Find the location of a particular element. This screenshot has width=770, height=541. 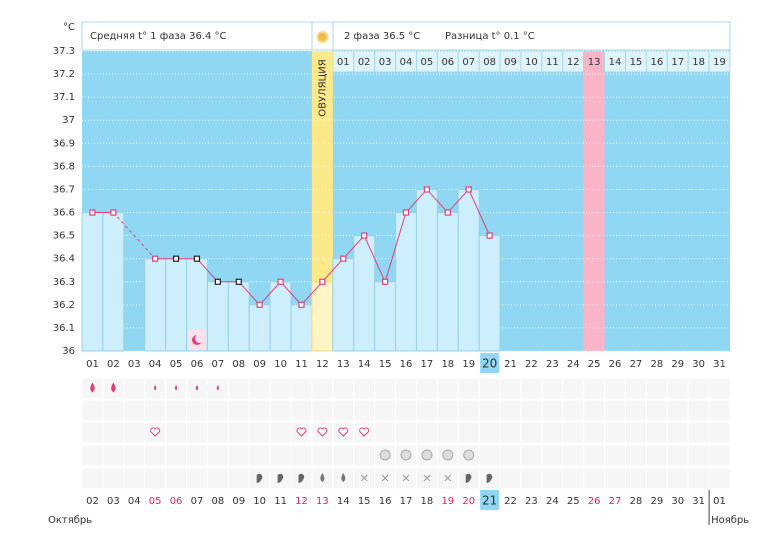

date-label: 06 is located at coordinates (176, 501).